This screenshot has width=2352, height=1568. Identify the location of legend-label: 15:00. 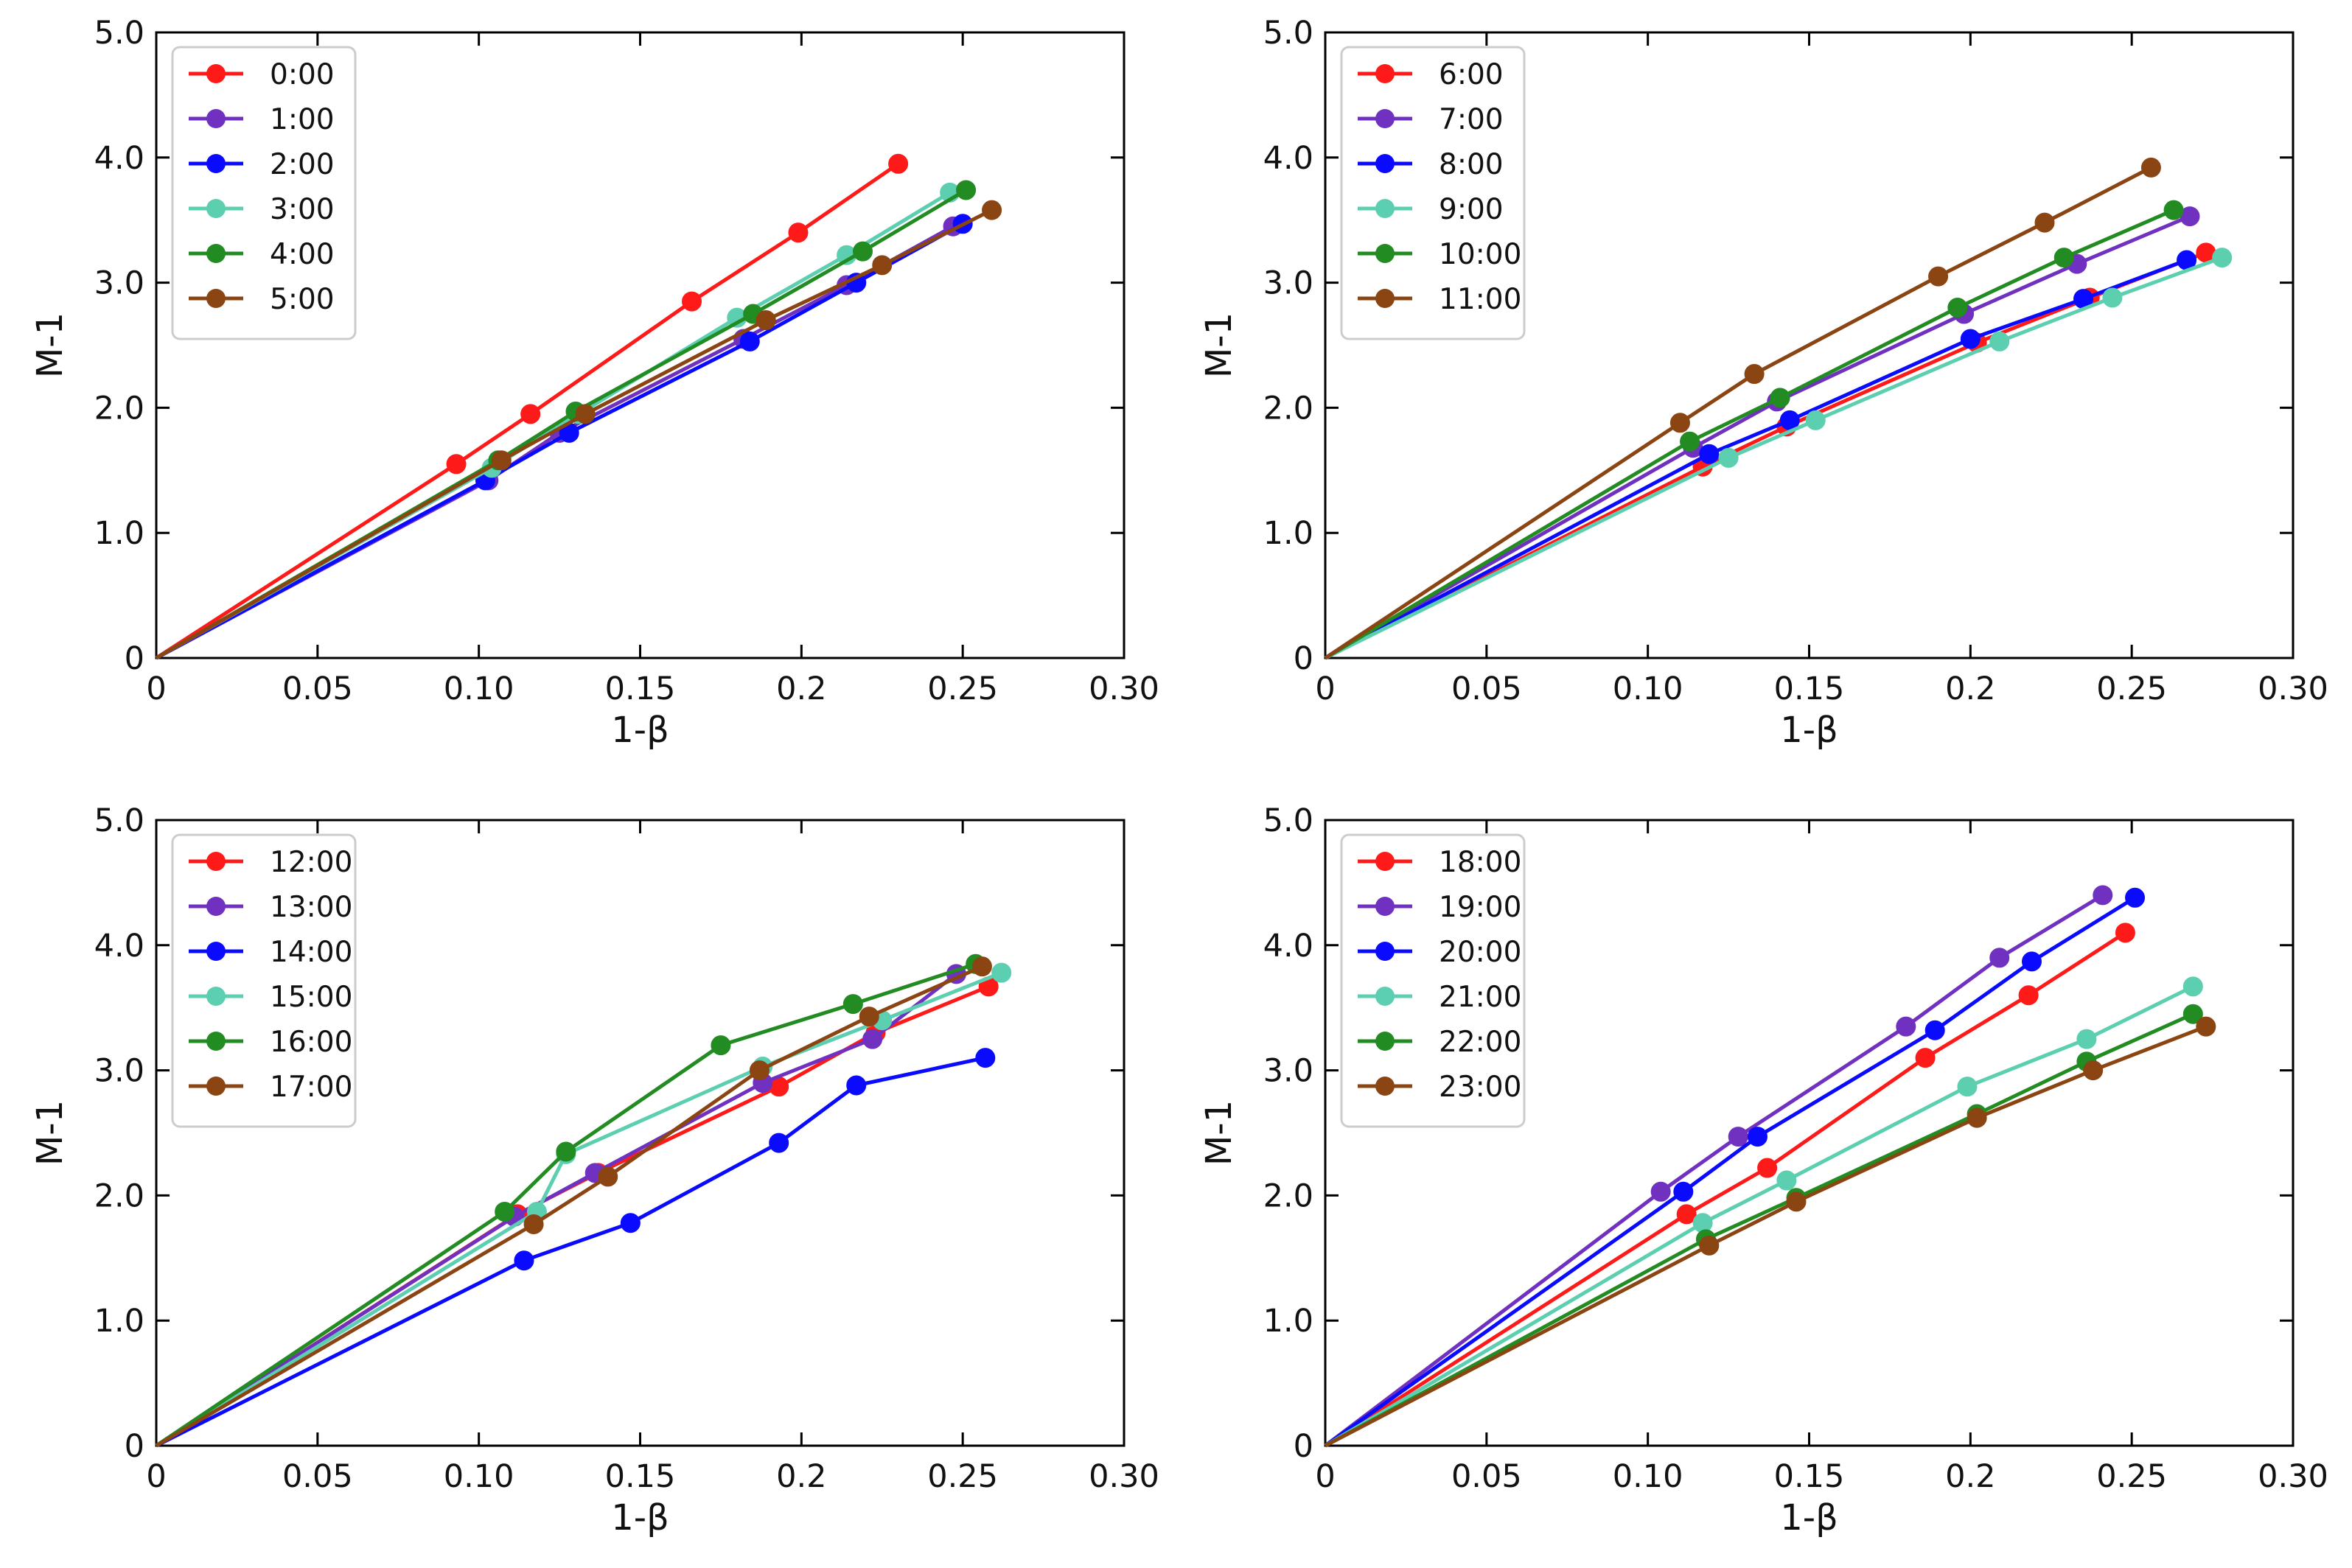
(311, 997).